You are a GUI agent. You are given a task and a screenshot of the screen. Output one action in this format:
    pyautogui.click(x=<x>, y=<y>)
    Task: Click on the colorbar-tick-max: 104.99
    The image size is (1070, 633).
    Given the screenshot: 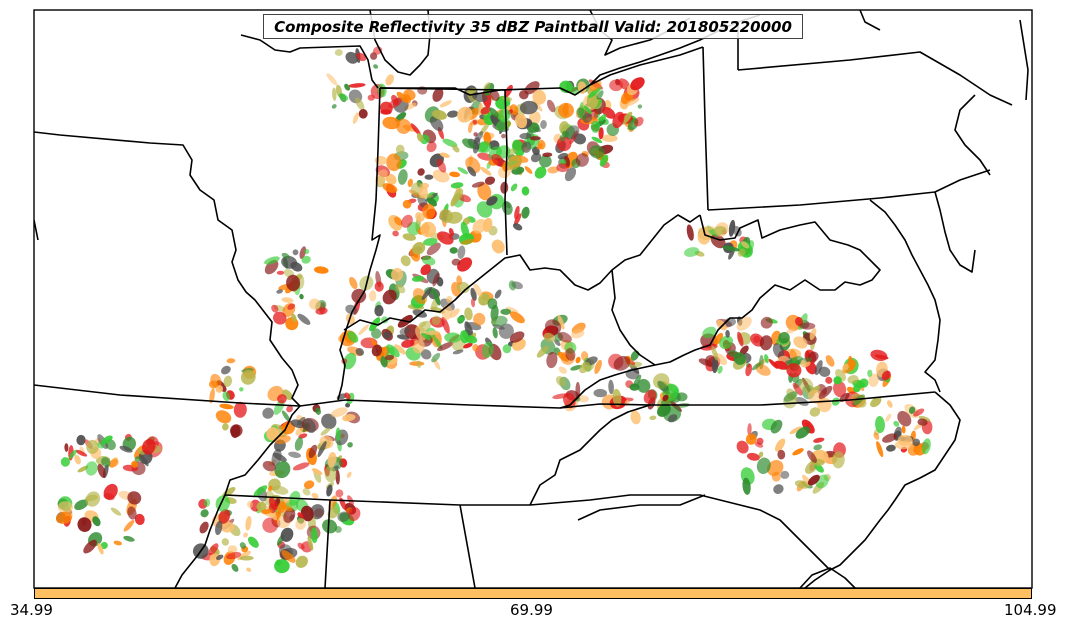 What is the action you would take?
    pyautogui.click(x=1030, y=610)
    